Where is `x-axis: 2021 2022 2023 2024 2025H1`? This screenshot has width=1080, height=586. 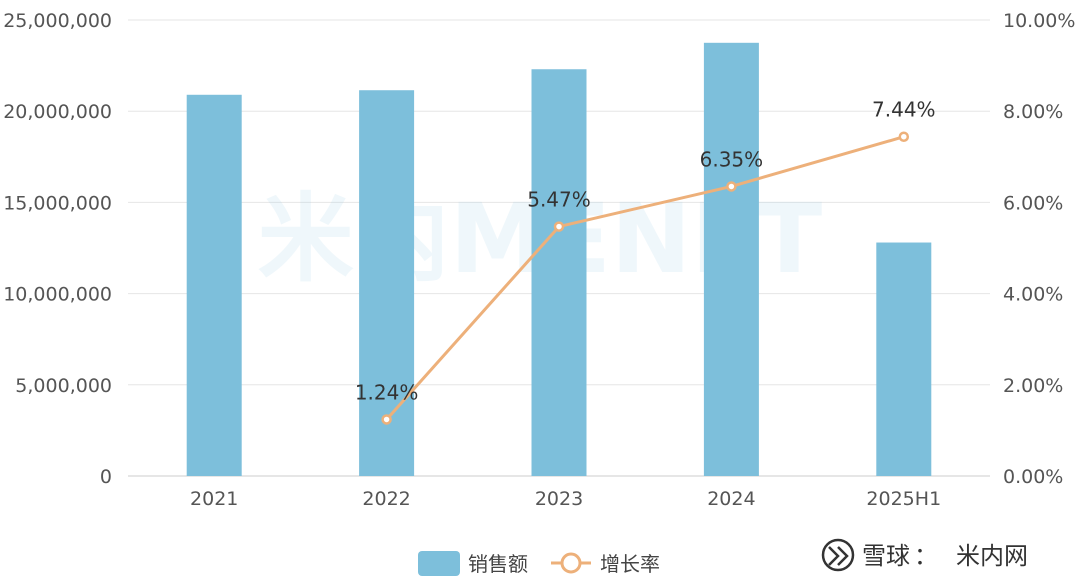
x-axis: 2021 2022 2023 2024 2025H1 is located at coordinates (565, 499).